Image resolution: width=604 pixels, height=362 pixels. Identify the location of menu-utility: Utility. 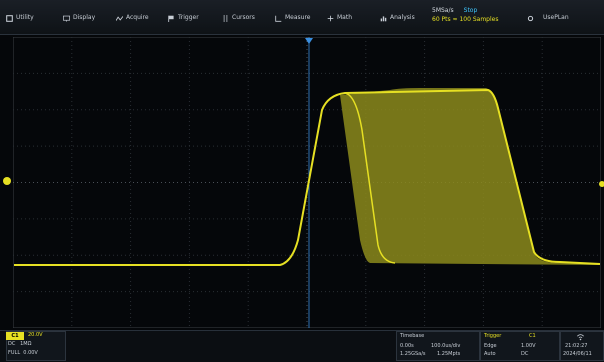
(20, 18).